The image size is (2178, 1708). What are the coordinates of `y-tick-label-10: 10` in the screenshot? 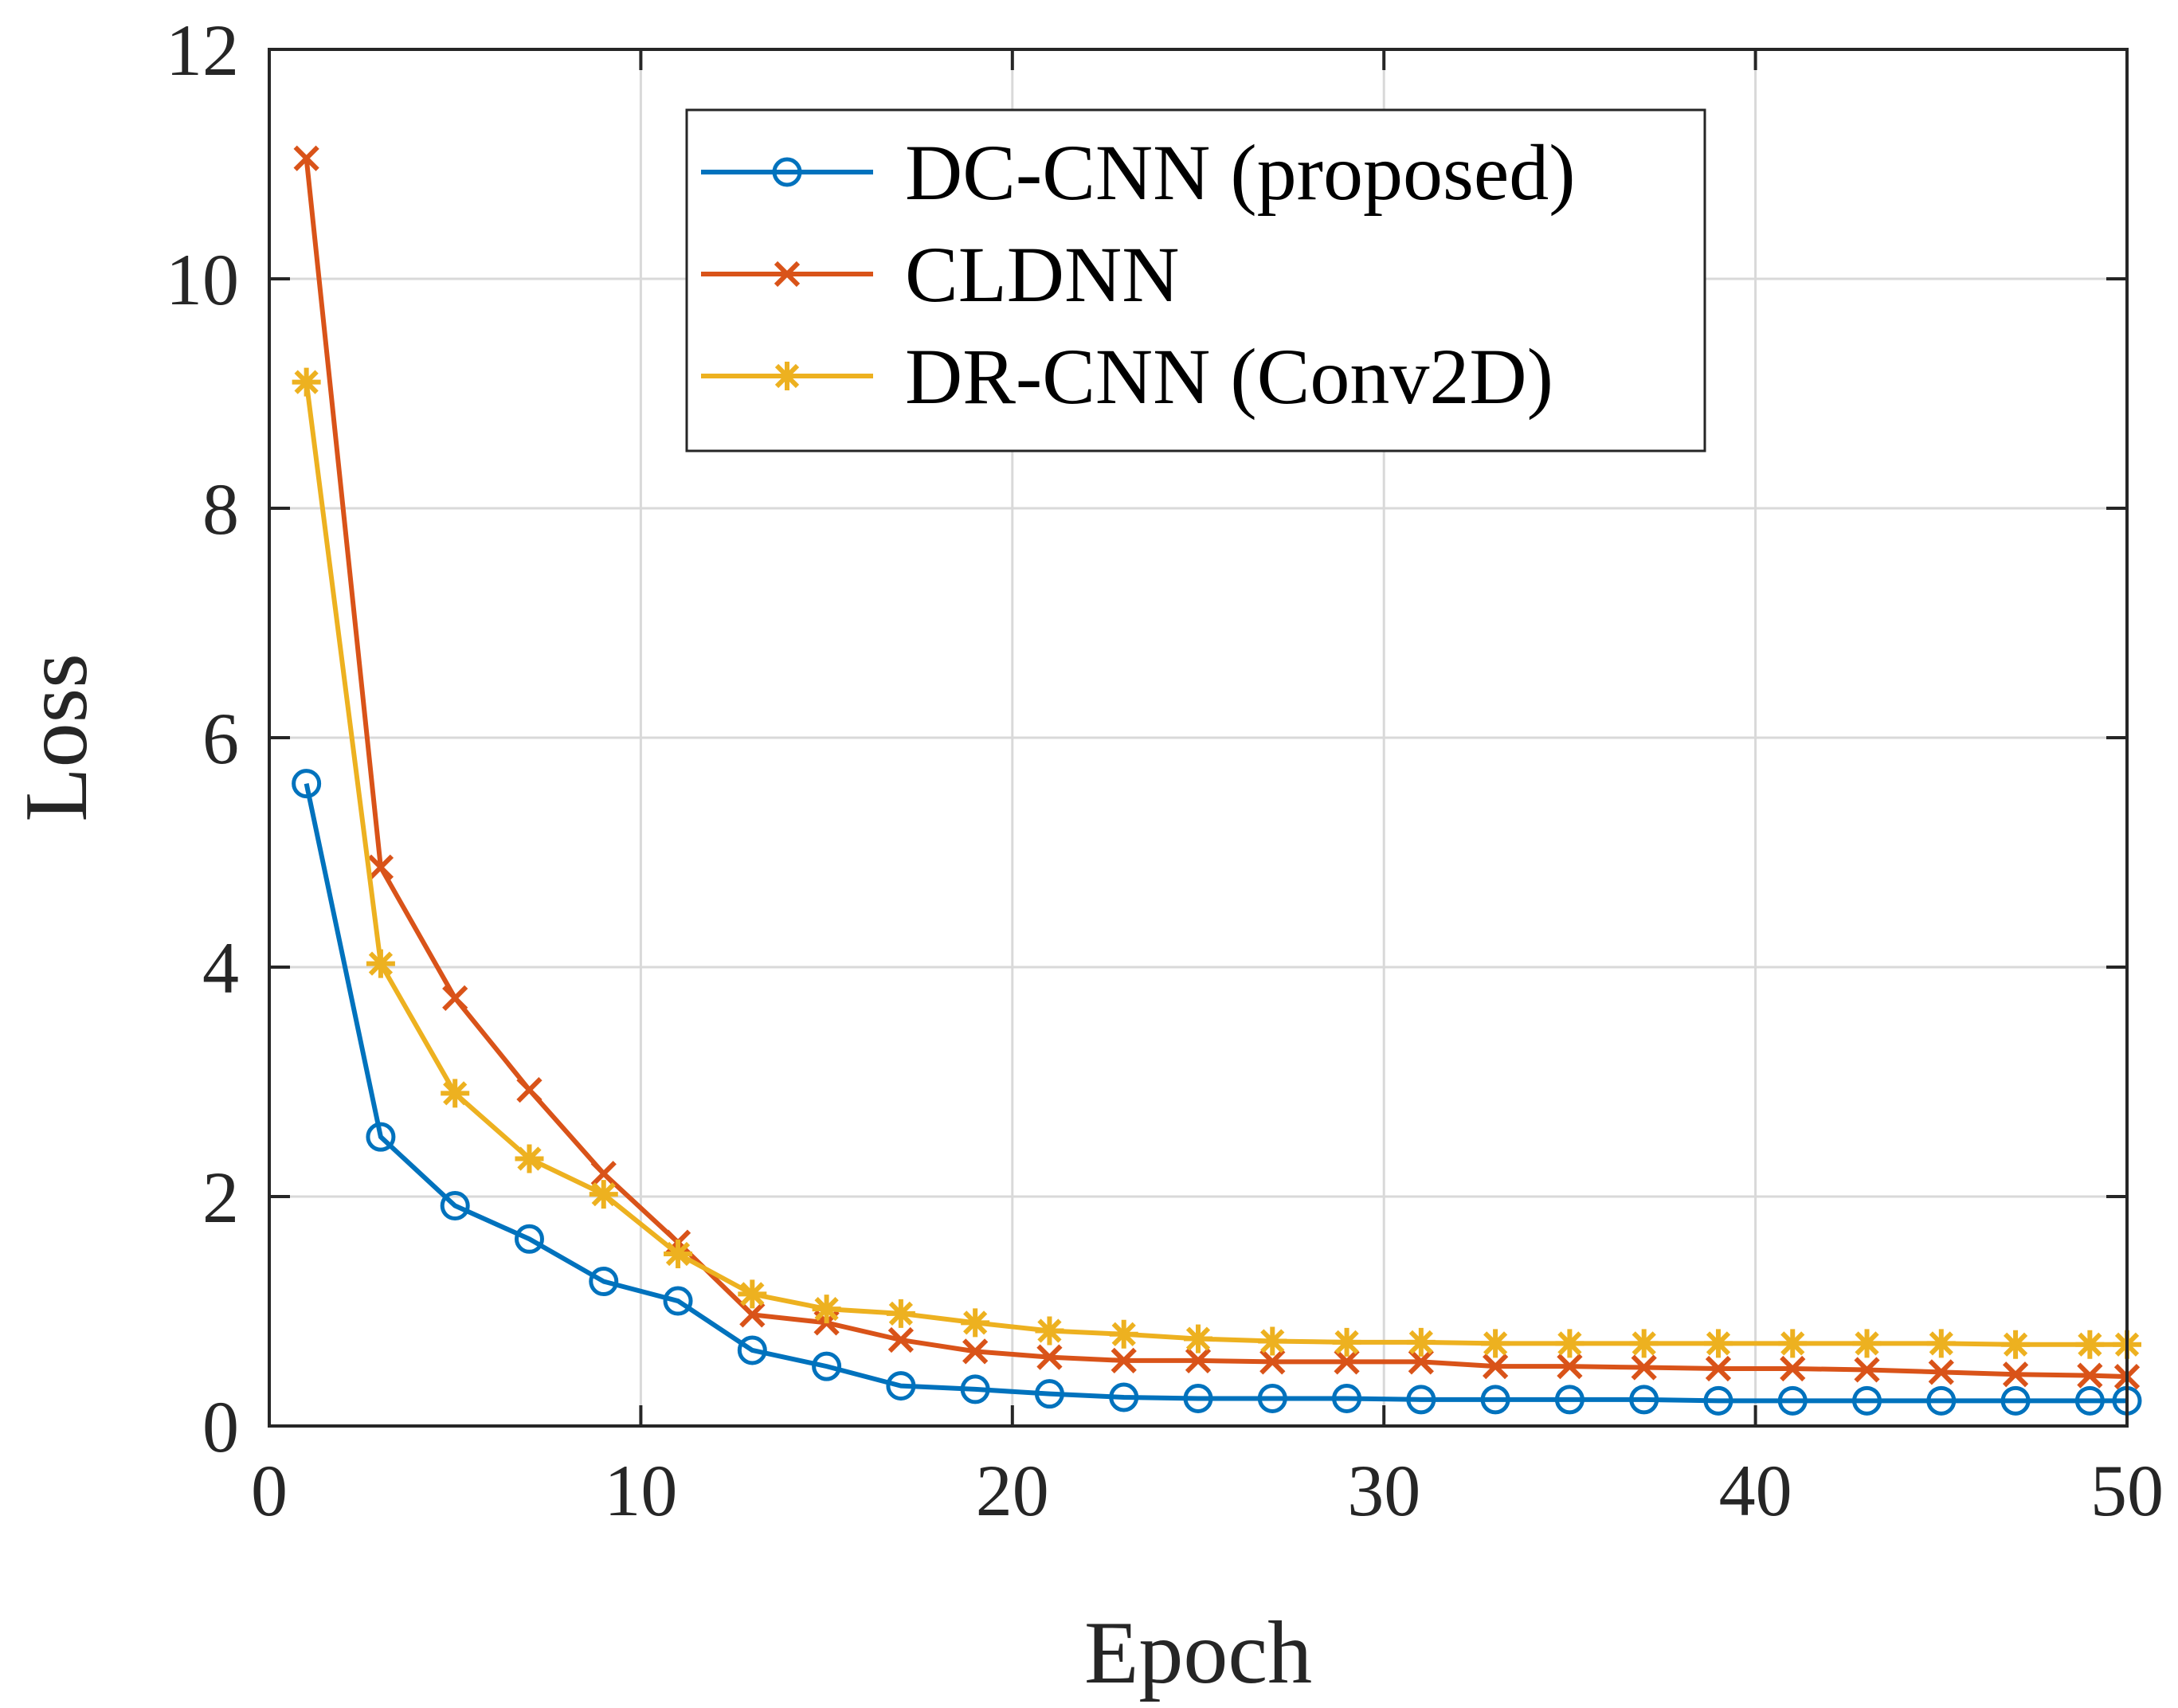 It's located at (202, 279).